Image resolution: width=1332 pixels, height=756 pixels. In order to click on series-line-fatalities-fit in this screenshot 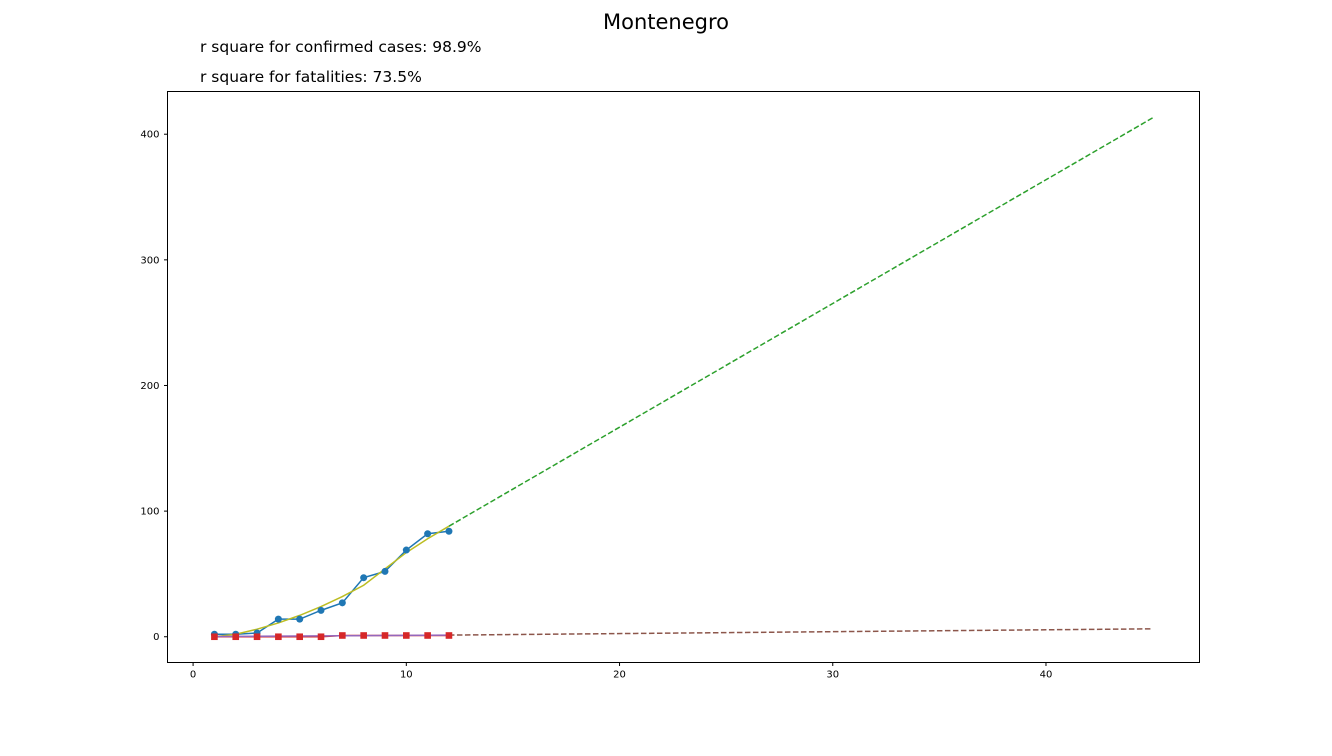, I will do `click(331, 636)`.